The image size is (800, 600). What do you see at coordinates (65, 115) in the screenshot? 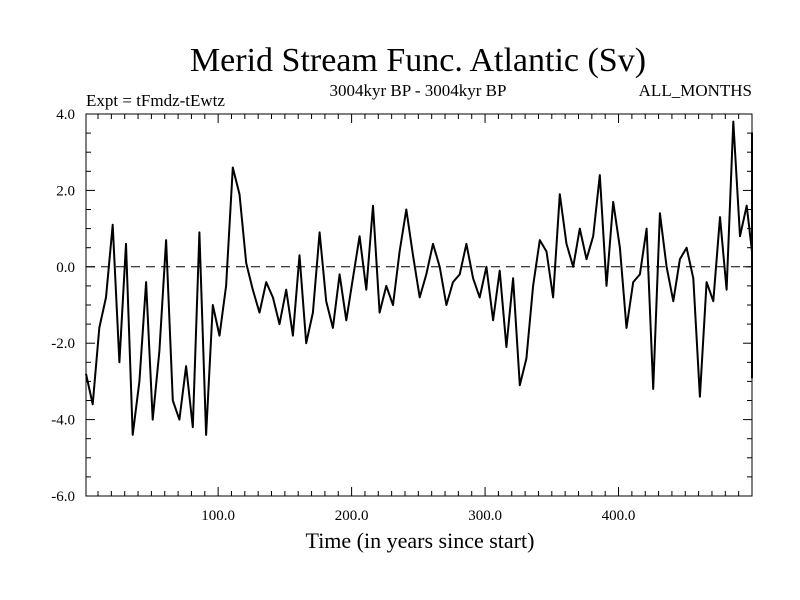
I see `y-tick-label: 4.0` at bounding box center [65, 115].